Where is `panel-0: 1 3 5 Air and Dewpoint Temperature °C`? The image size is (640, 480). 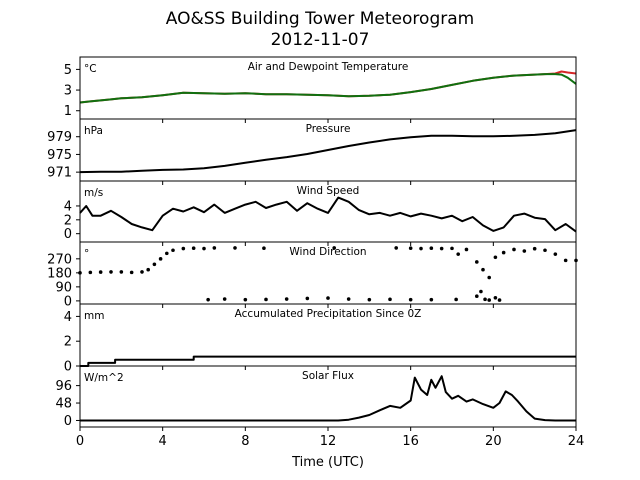 panel-0: 1 3 5 Air and Dewpoint Temperature °C is located at coordinates (320, 89).